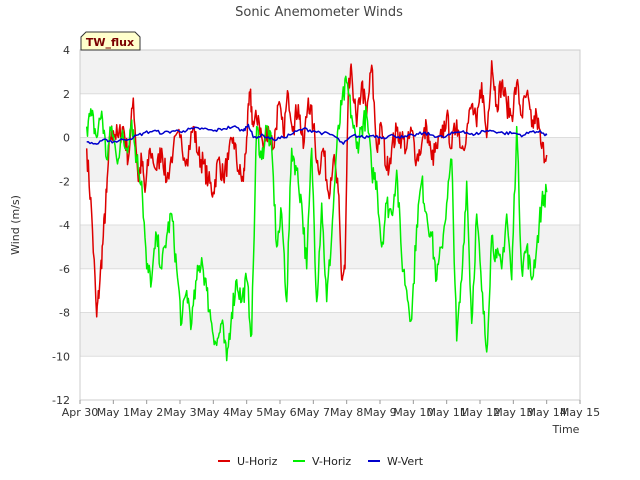 This screenshot has height=480, width=640. What do you see at coordinates (66, 94) in the screenshot?
I see `y-tick-label: 2` at bounding box center [66, 94].